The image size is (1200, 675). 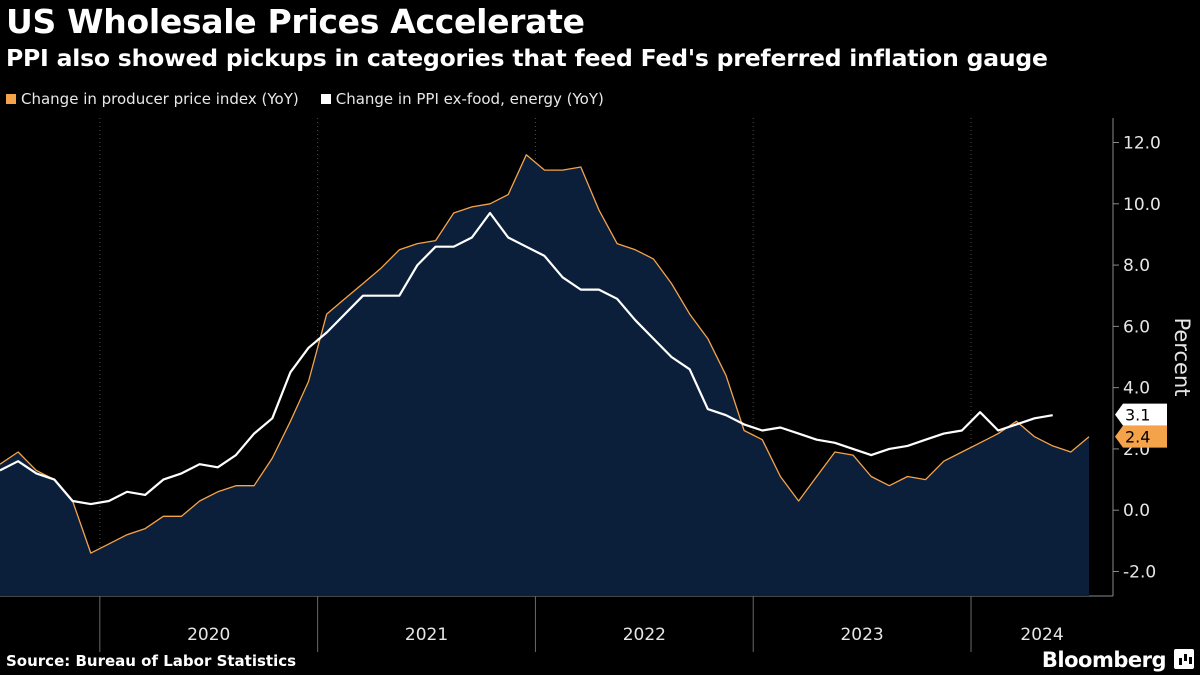 I want to click on y-tick-label: 6.0, so click(x=1136, y=327).